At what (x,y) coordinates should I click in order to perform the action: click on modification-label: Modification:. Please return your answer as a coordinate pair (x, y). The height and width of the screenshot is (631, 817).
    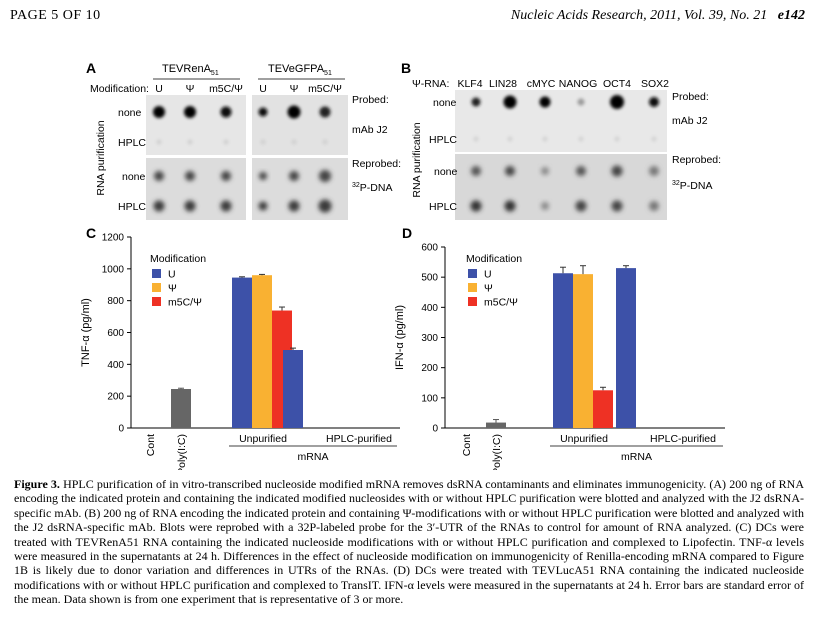
    Looking at the image, I should click on (119, 89).